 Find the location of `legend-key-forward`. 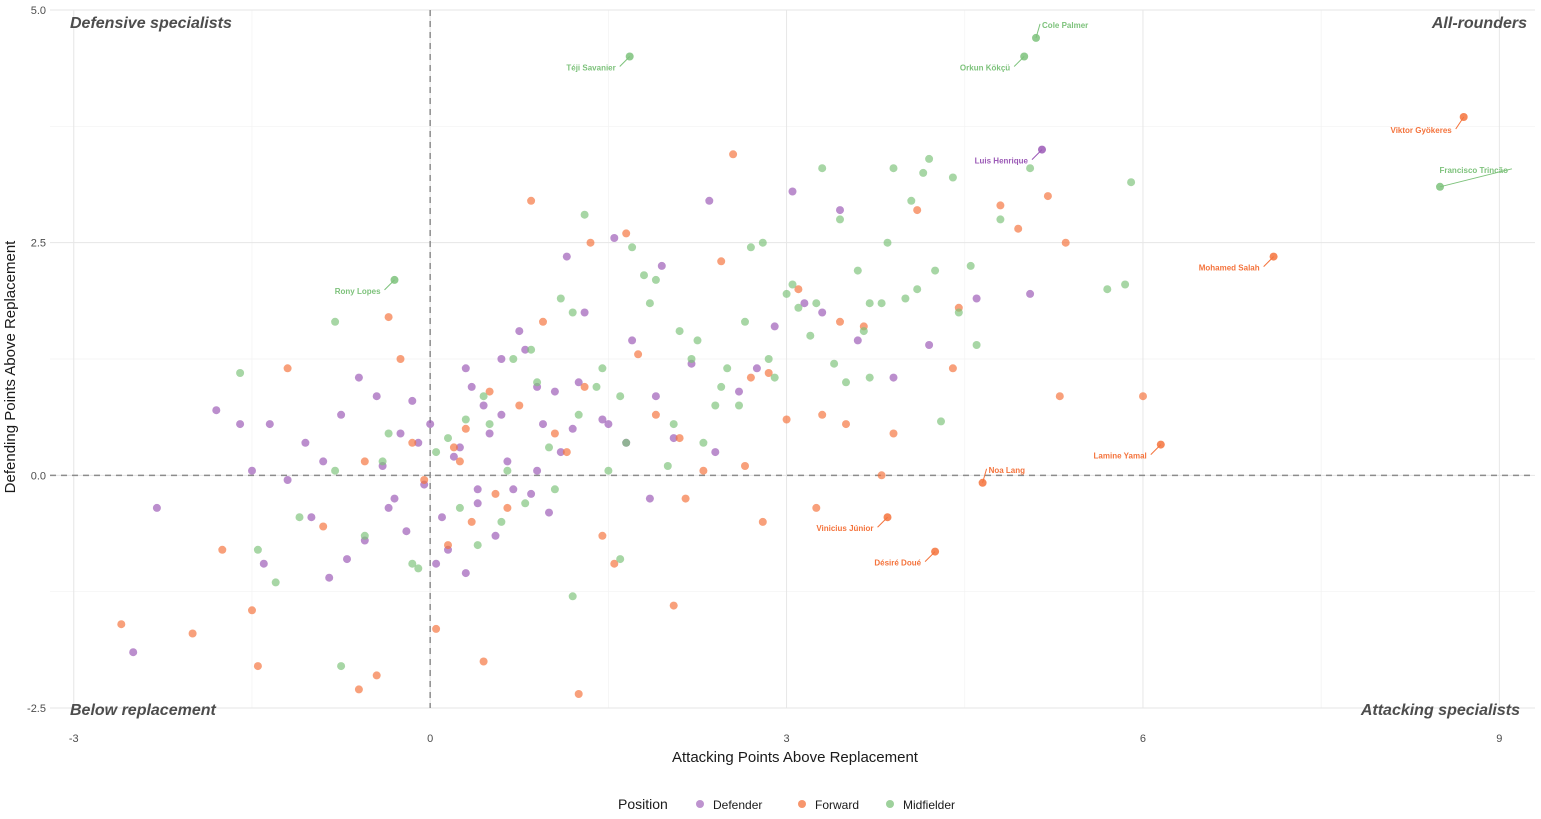

legend-key-forward is located at coordinates (802, 804).